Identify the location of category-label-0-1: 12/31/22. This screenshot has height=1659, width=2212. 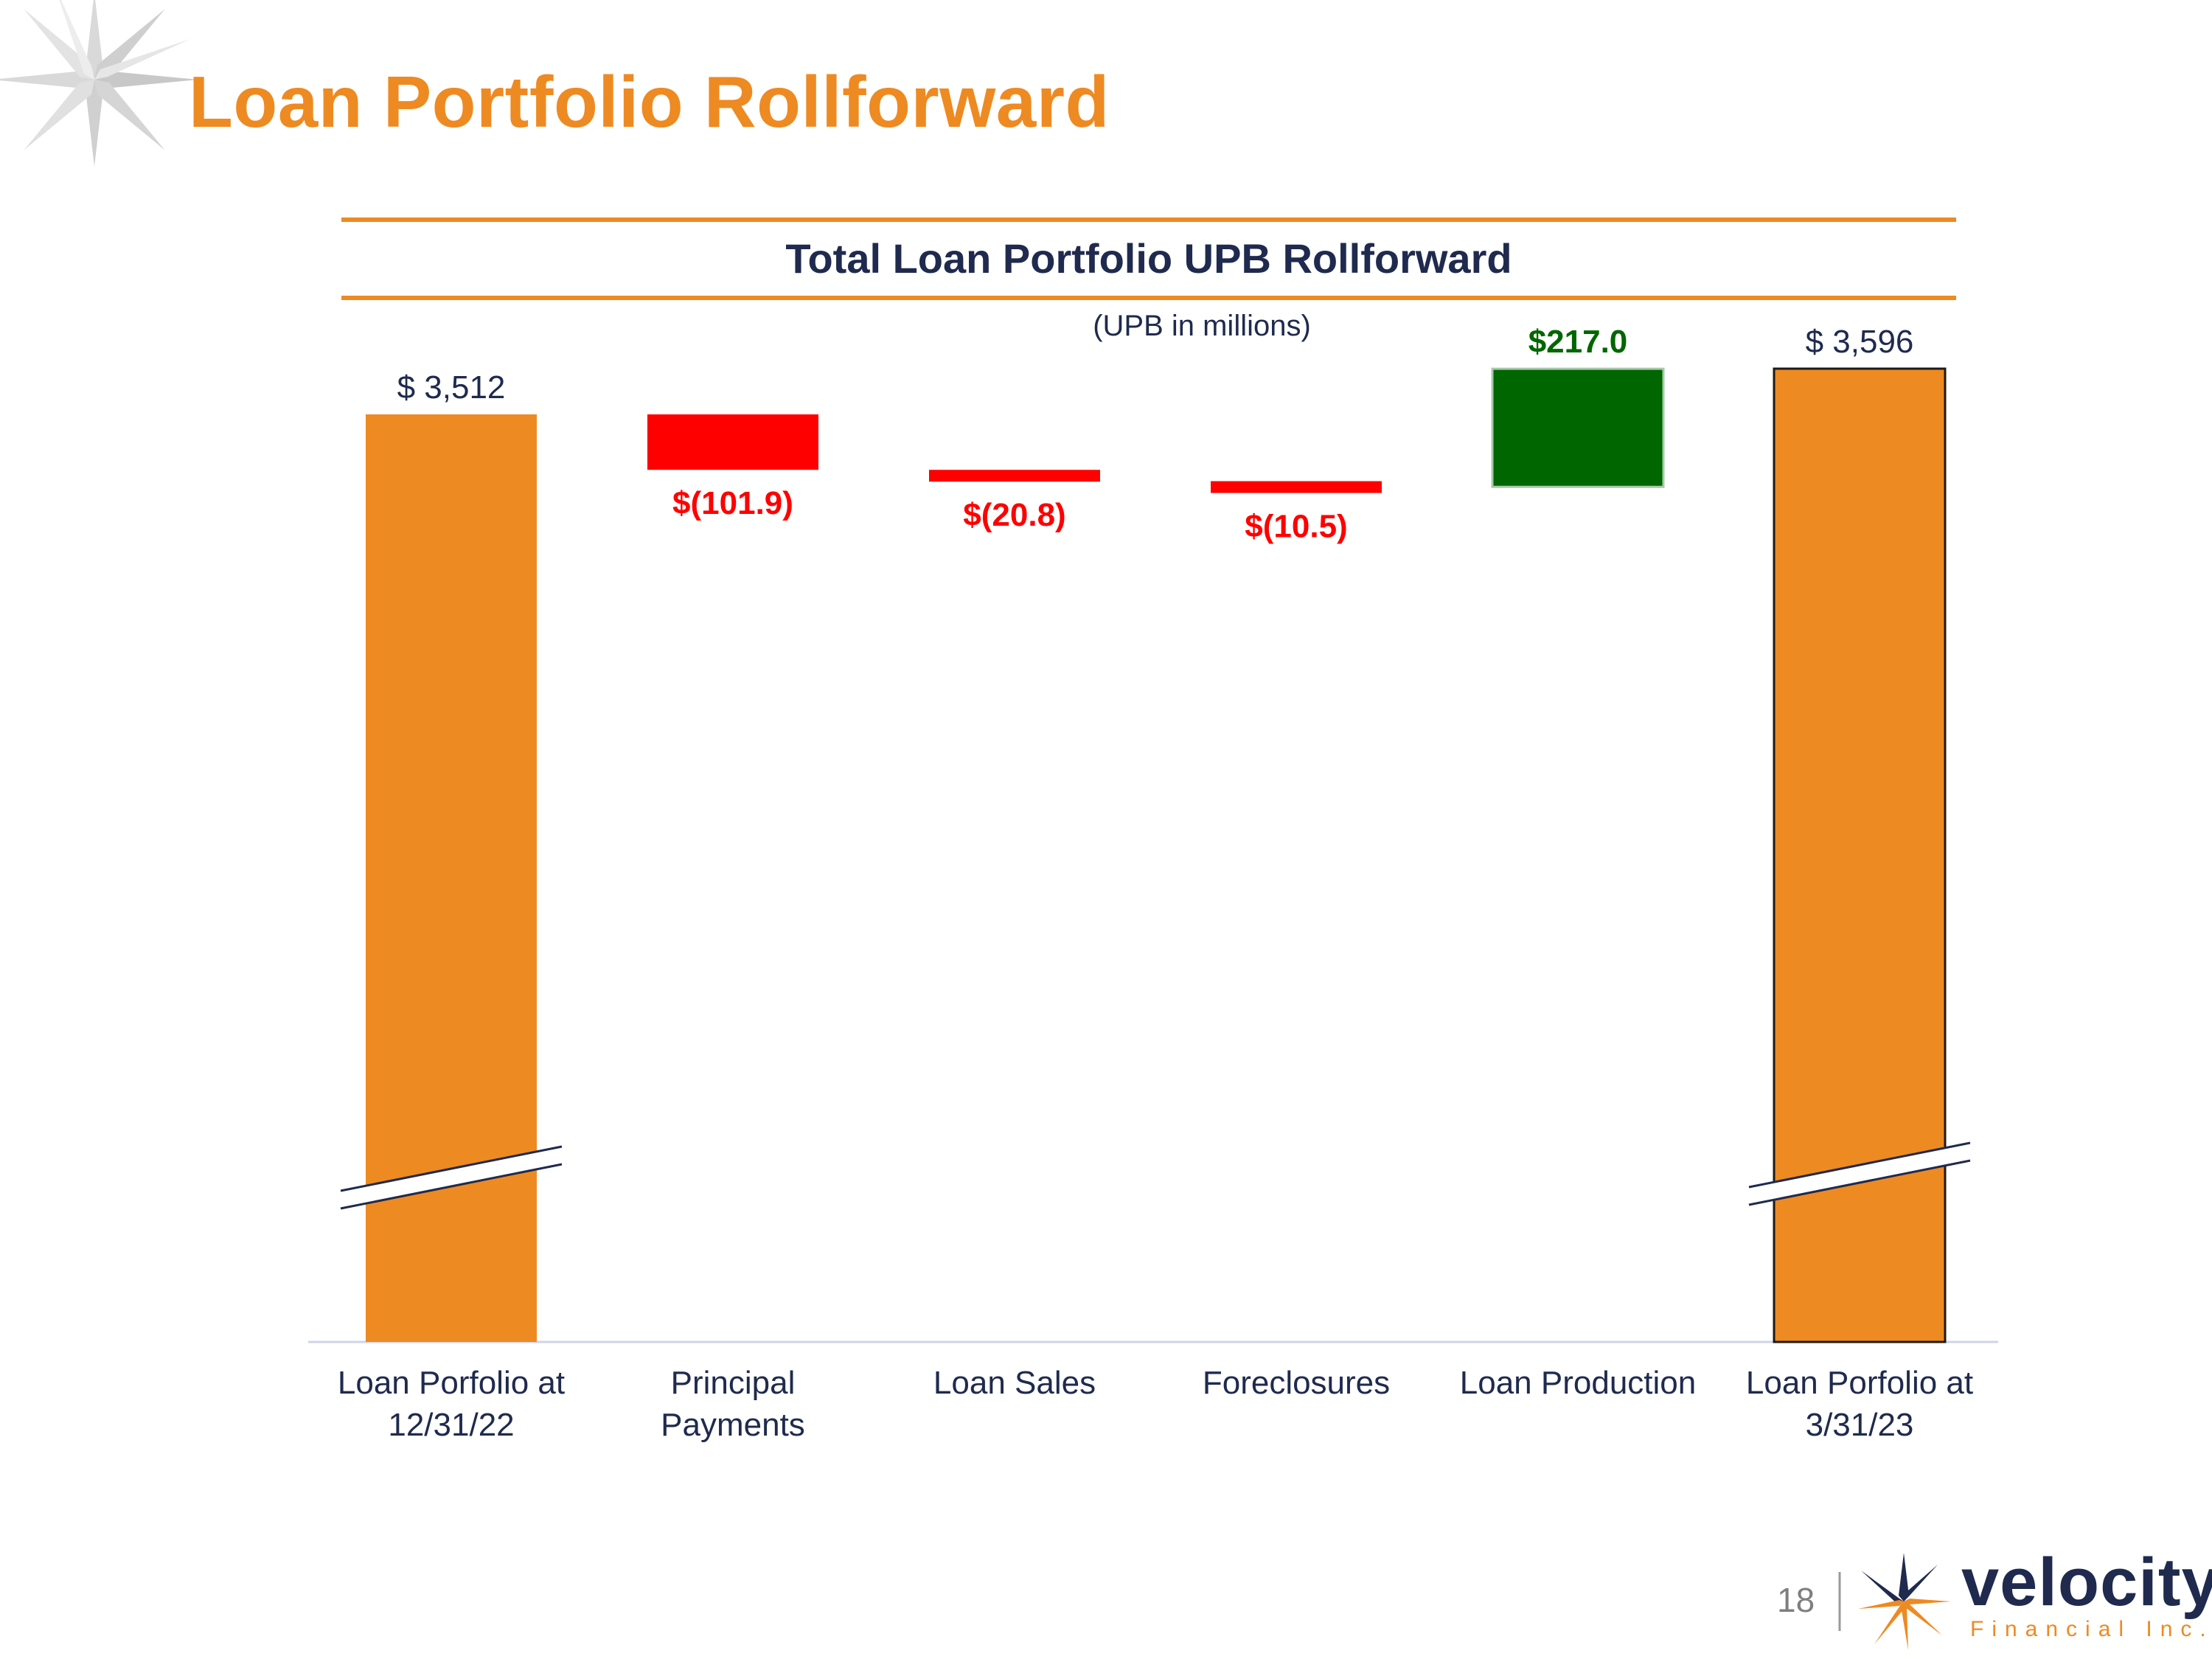
(451, 1425).